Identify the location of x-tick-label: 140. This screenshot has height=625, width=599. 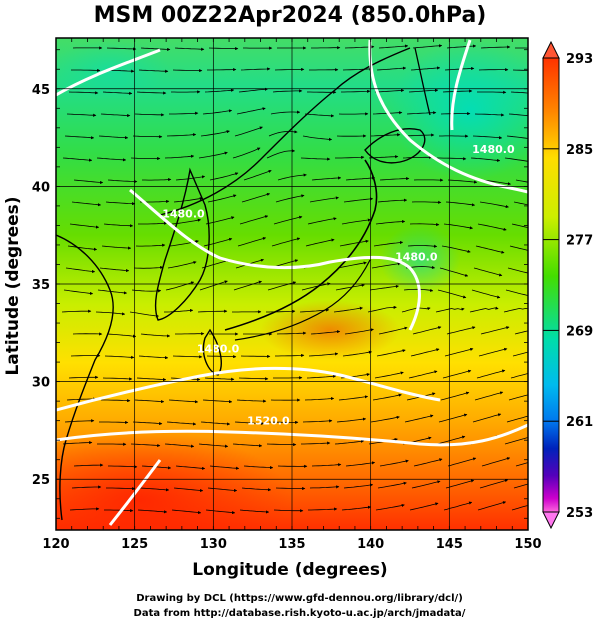
(370, 544).